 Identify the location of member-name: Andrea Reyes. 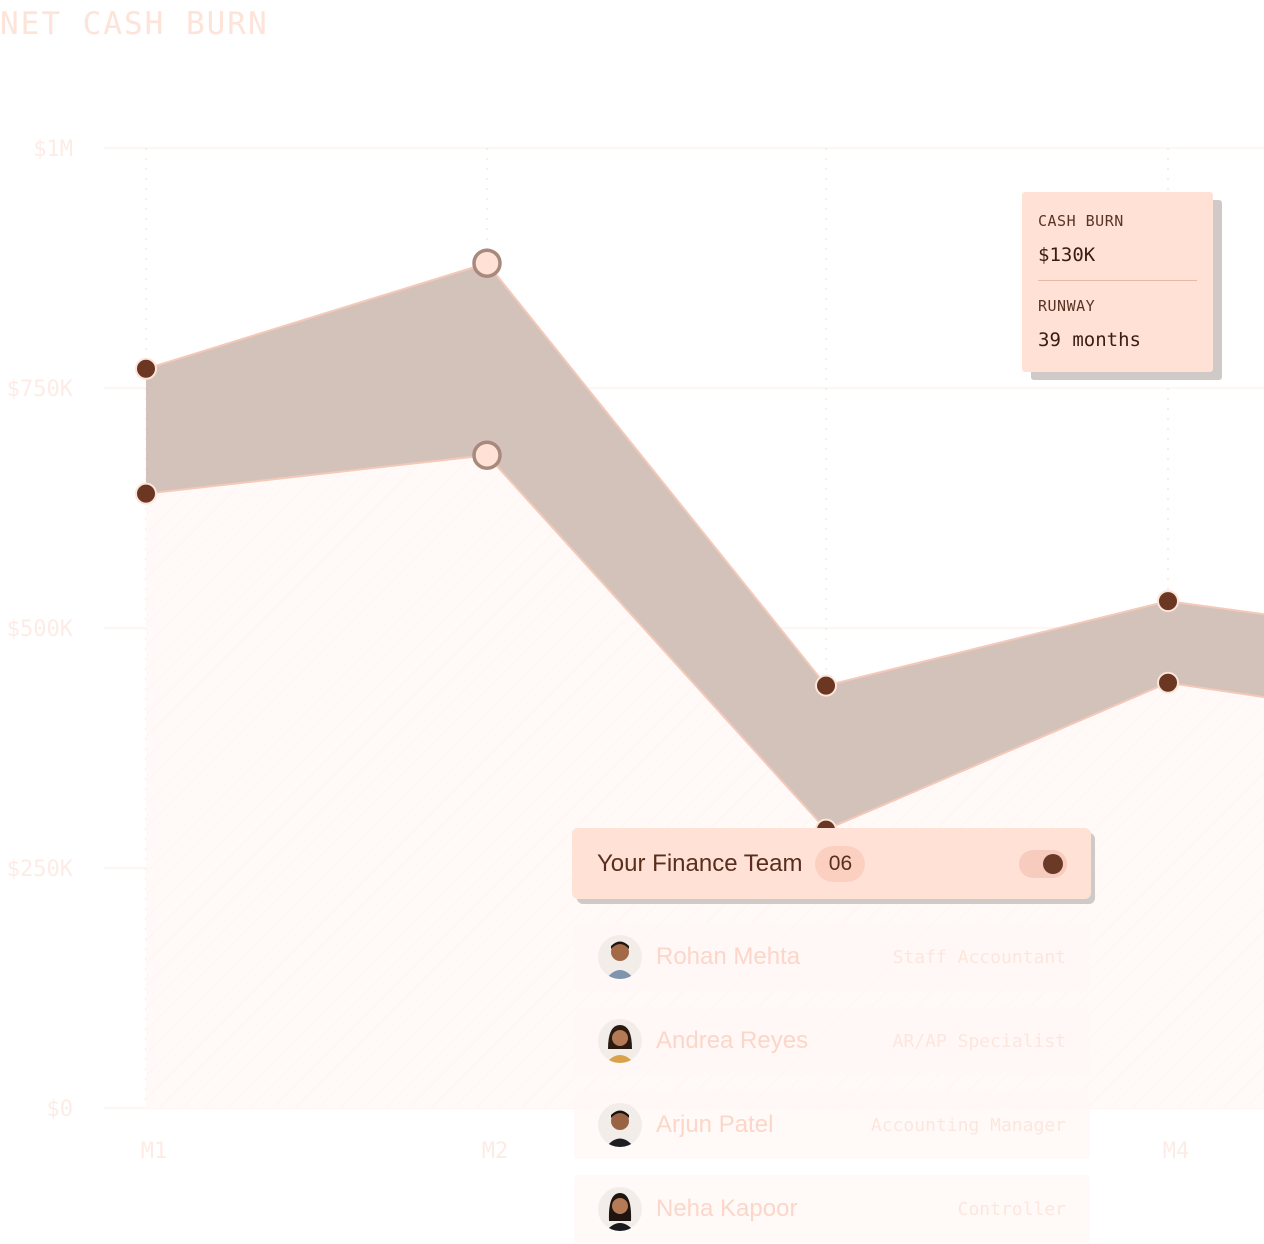
(732, 1040).